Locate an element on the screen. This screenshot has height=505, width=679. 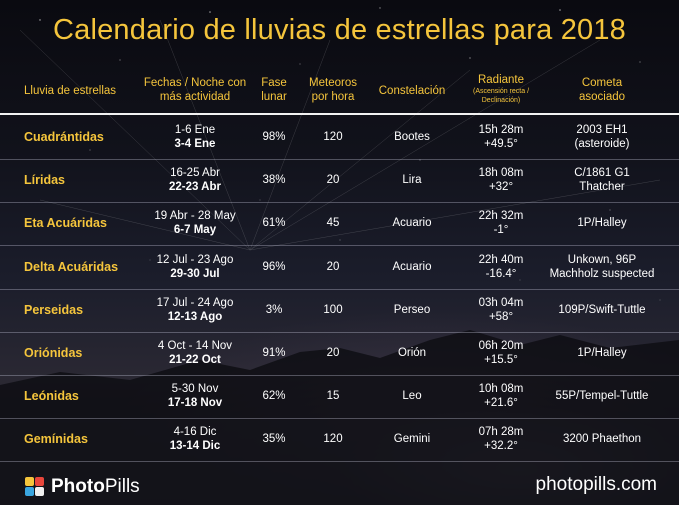
radiant-cell: 22h 40m -16.4° is located at coordinates (501, 267).